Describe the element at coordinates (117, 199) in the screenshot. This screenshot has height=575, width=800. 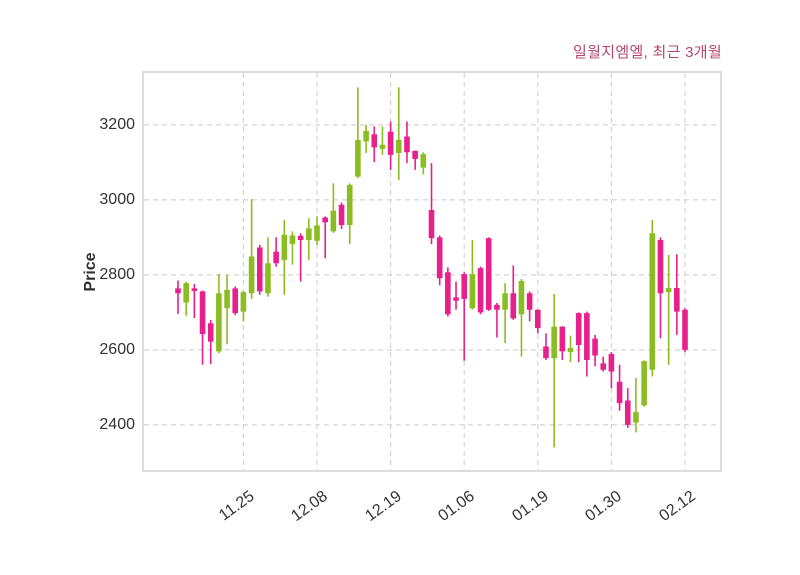
I see `y-tick-label: 3000` at that location.